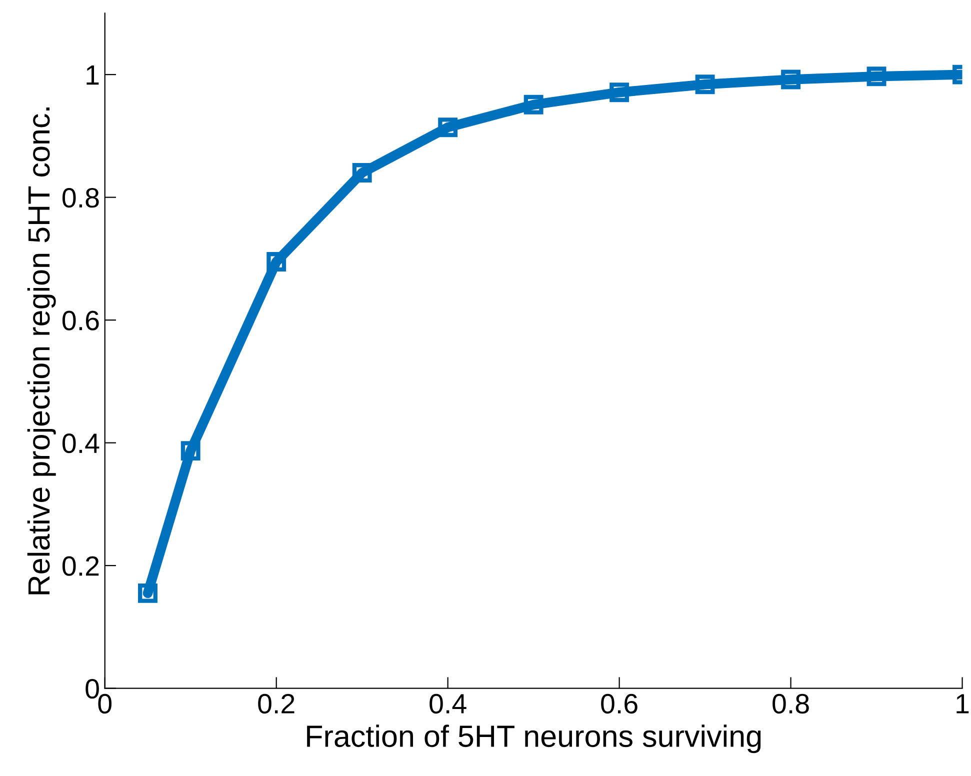 Image resolution: width=971 pixels, height=776 pixels. What do you see at coordinates (41, 351) in the screenshot?
I see `y-axis-title: Relative projection region 5HT conc.` at bounding box center [41, 351].